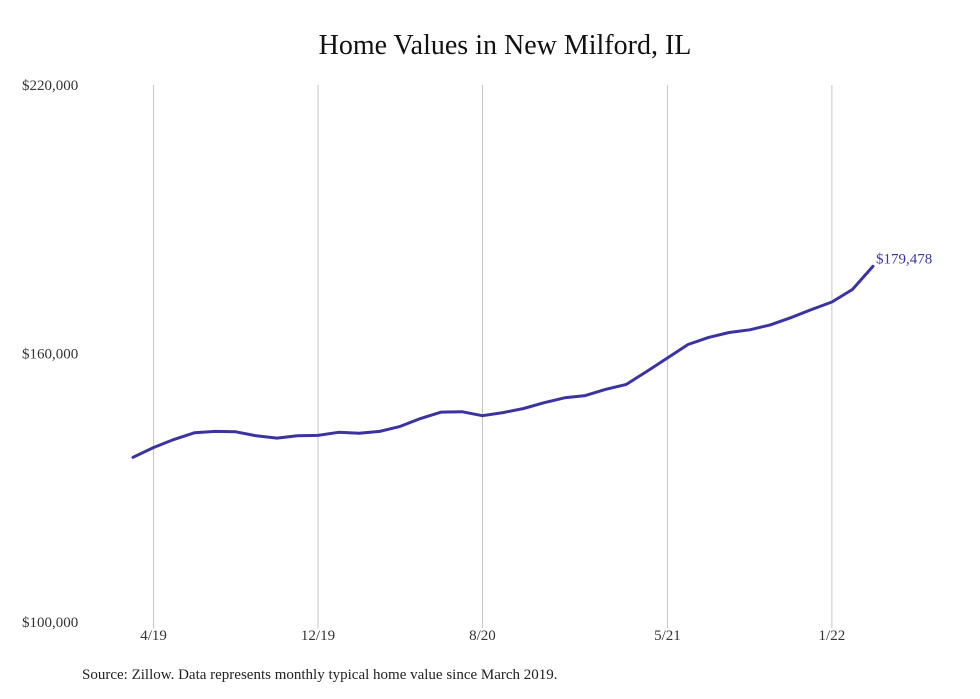 This screenshot has height=699, width=980. Describe the element at coordinates (667, 636) in the screenshot. I see `x-tick-label: 5/21` at that location.